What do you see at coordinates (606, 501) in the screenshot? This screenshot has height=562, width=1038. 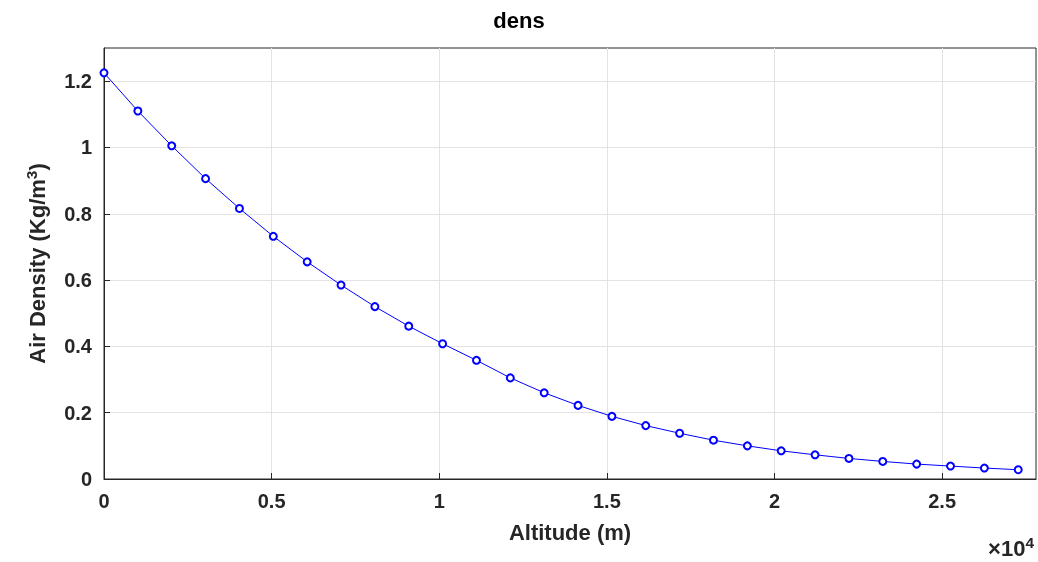 I see `x-tick-label: 1.5` at bounding box center [606, 501].